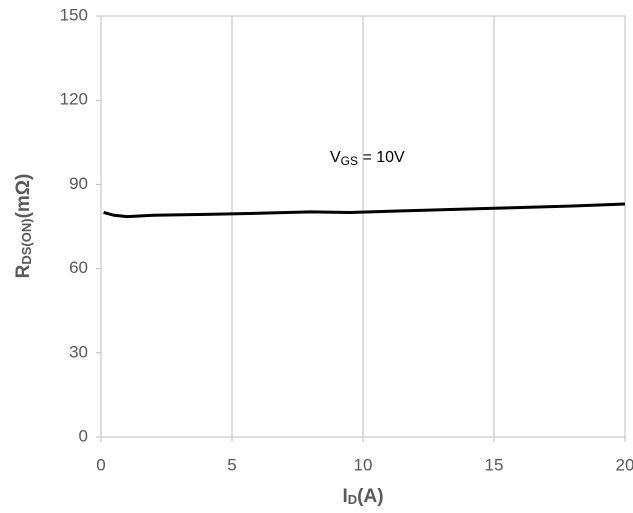 The width and height of the screenshot is (633, 513). I want to click on series-line, so click(364, 210).